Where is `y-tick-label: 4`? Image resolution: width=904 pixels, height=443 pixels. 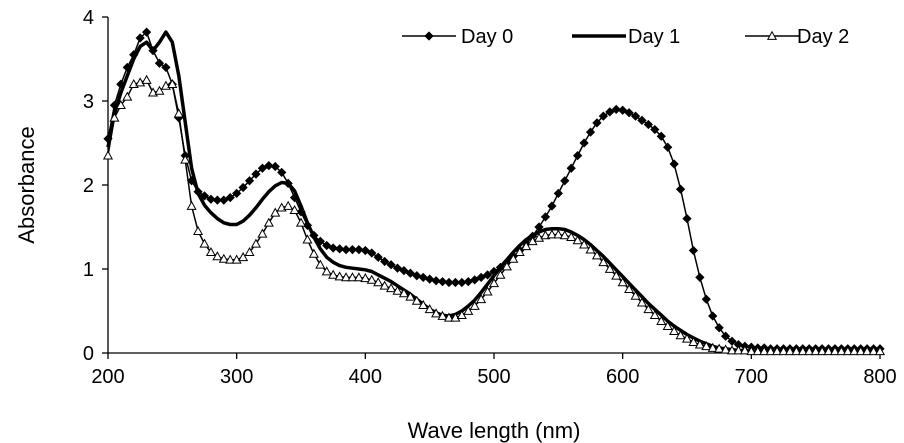
y-tick-label: 4 is located at coordinates (88, 18).